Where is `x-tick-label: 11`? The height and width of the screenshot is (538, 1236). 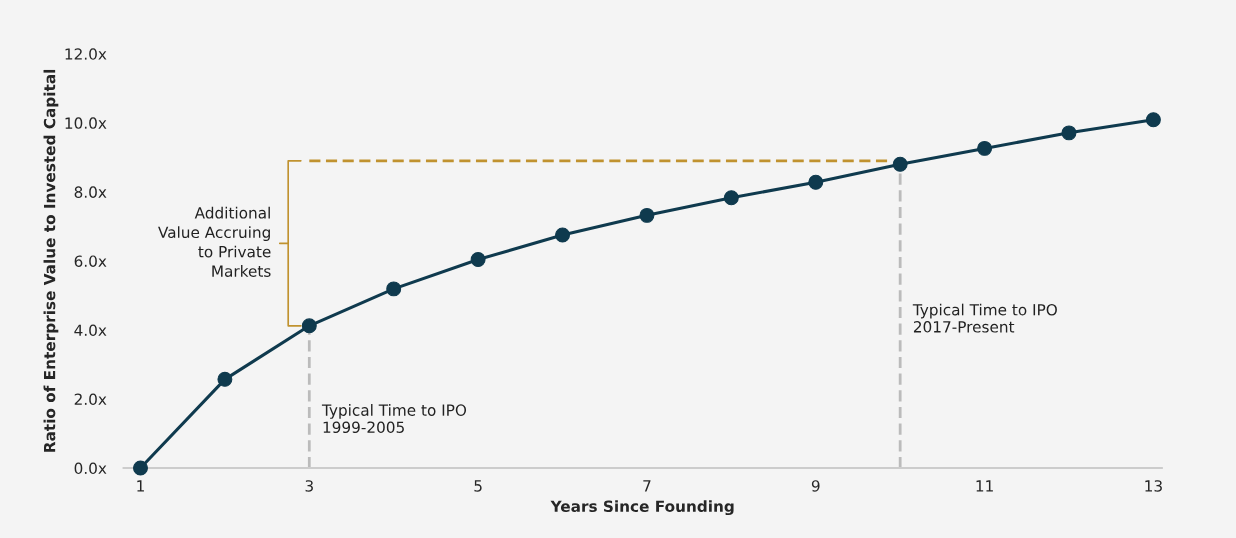 x-tick-label: 11 is located at coordinates (984, 486).